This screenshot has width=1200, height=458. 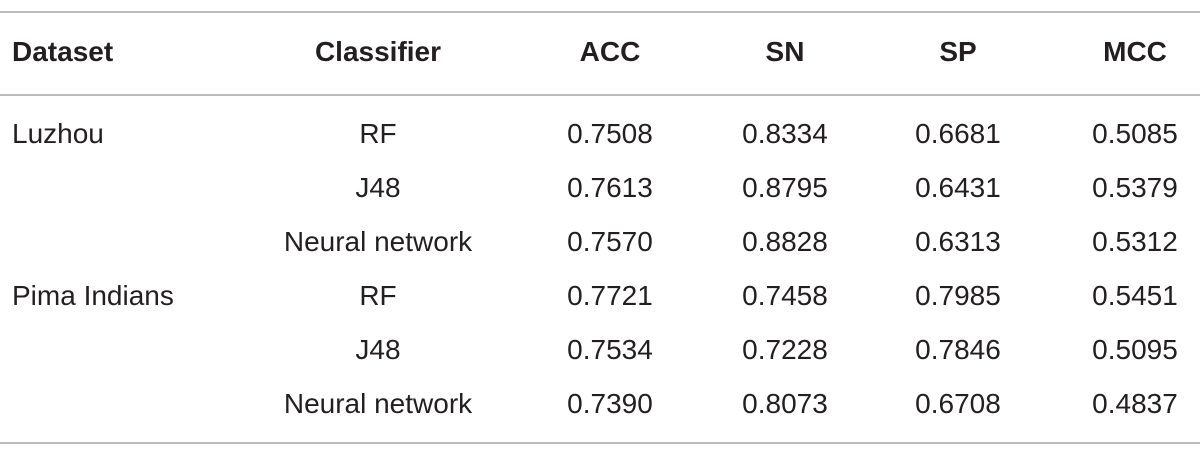 What do you see at coordinates (610, 51) in the screenshot?
I see `column-header: ACC` at bounding box center [610, 51].